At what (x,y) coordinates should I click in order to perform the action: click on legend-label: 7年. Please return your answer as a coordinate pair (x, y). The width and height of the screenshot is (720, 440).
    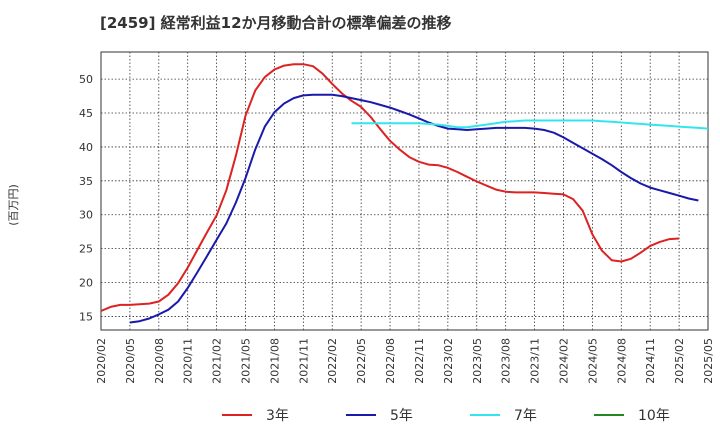
    Looking at the image, I should click on (525, 416).